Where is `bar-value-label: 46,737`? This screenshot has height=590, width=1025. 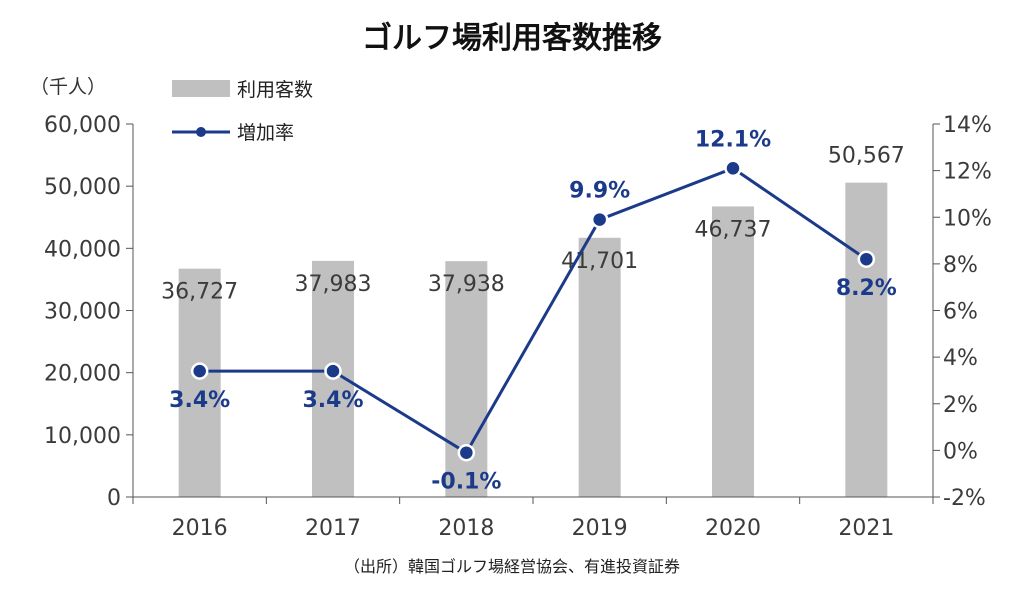
bar-value-label: 46,737 is located at coordinates (733, 229).